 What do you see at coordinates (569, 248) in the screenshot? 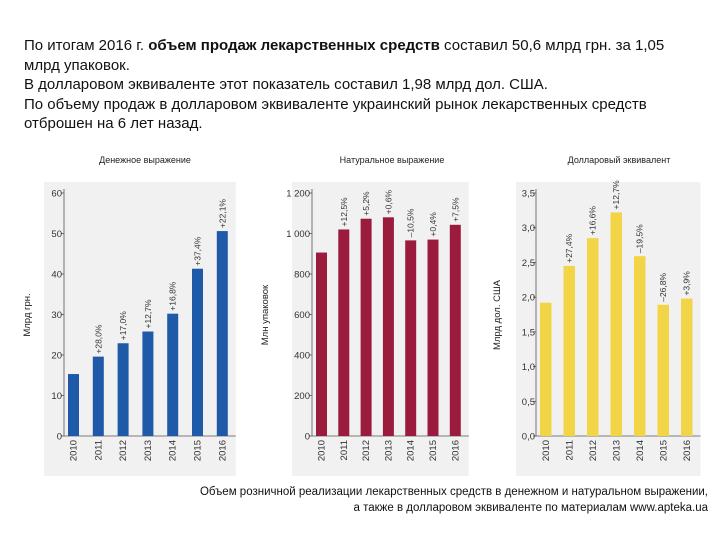
I see `data-label: +27,4%` at bounding box center [569, 248].